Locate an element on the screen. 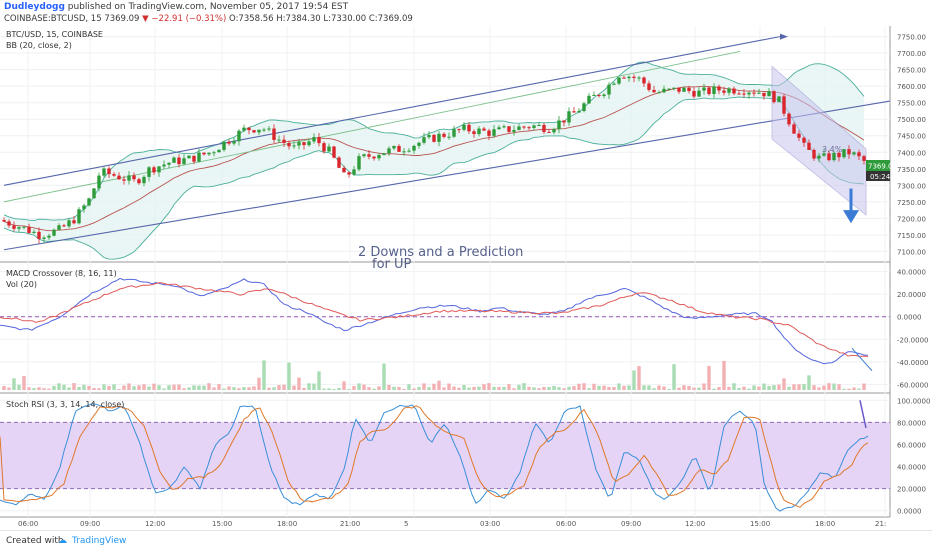 Image resolution: width=932 pixels, height=551 pixels. stoch-axis-label: 0.0000 is located at coordinates (909, 512).